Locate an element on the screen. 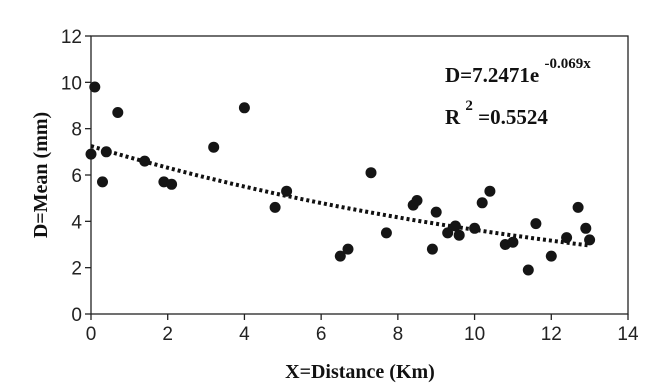 This screenshot has height=391, width=660. x-tick-label: 14 is located at coordinates (628, 334).